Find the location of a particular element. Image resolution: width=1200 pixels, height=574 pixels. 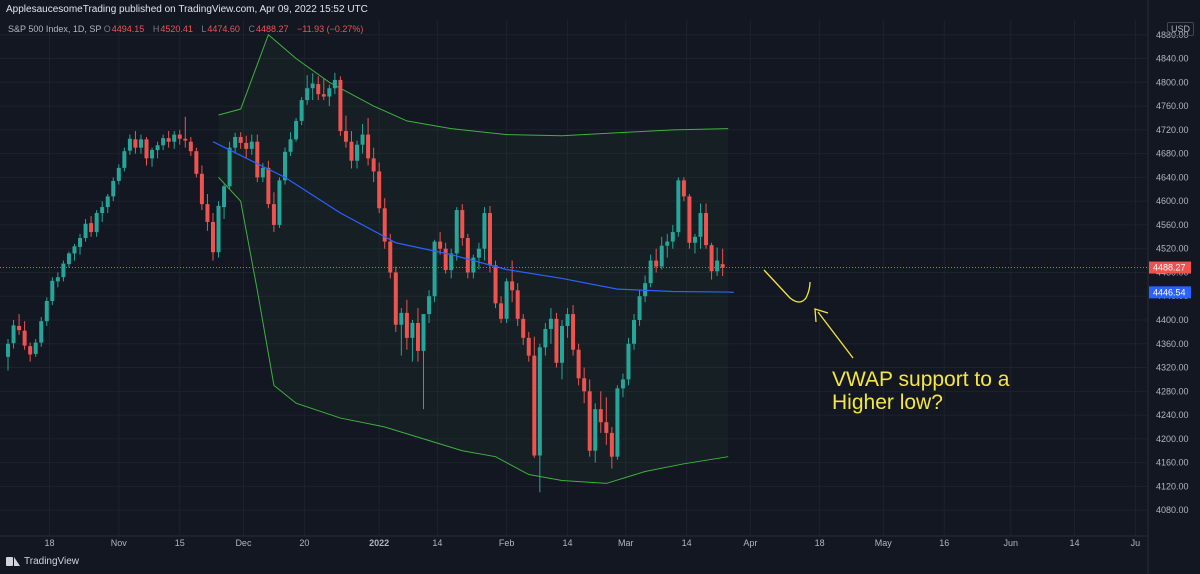

annotation-arrow-head is located at coordinates (821, 315).